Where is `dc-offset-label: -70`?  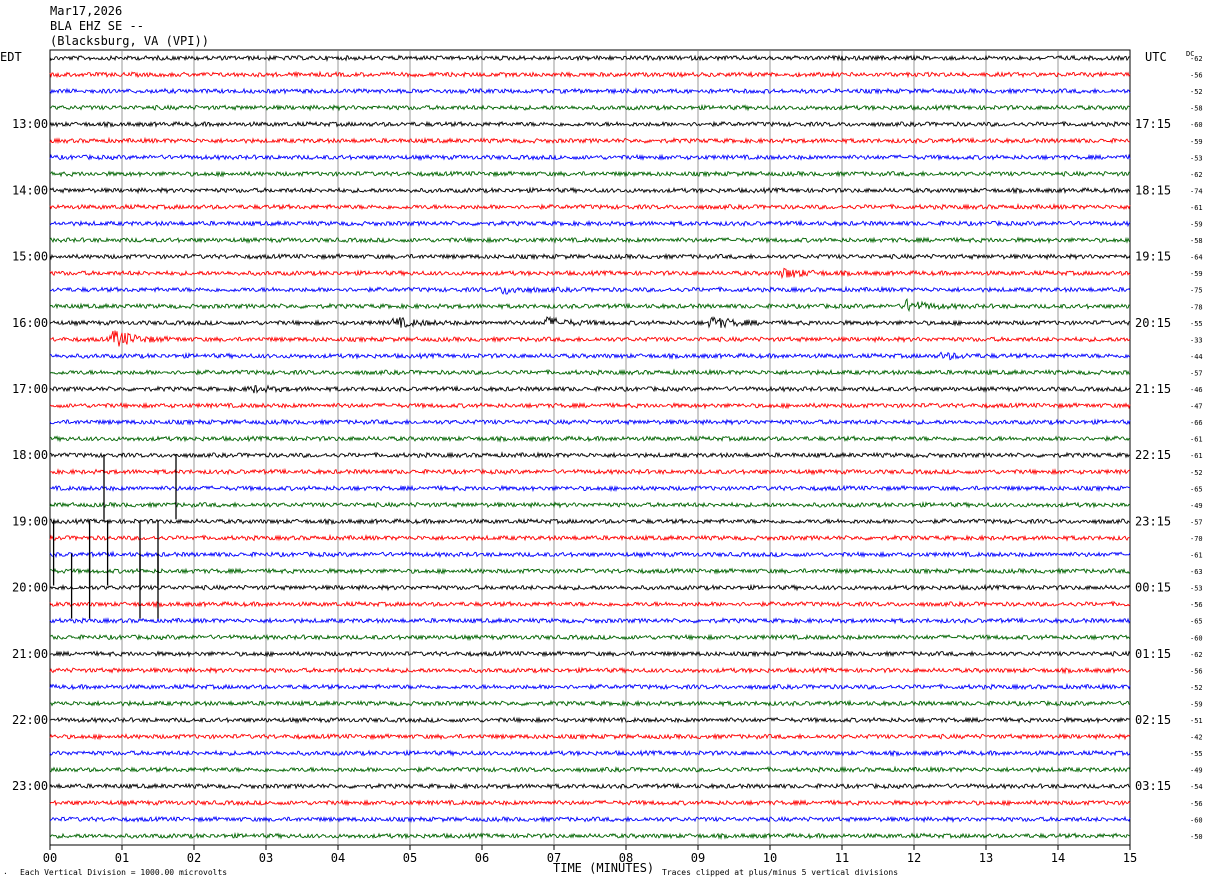 dc-offset-label: -70 is located at coordinates (1196, 539).